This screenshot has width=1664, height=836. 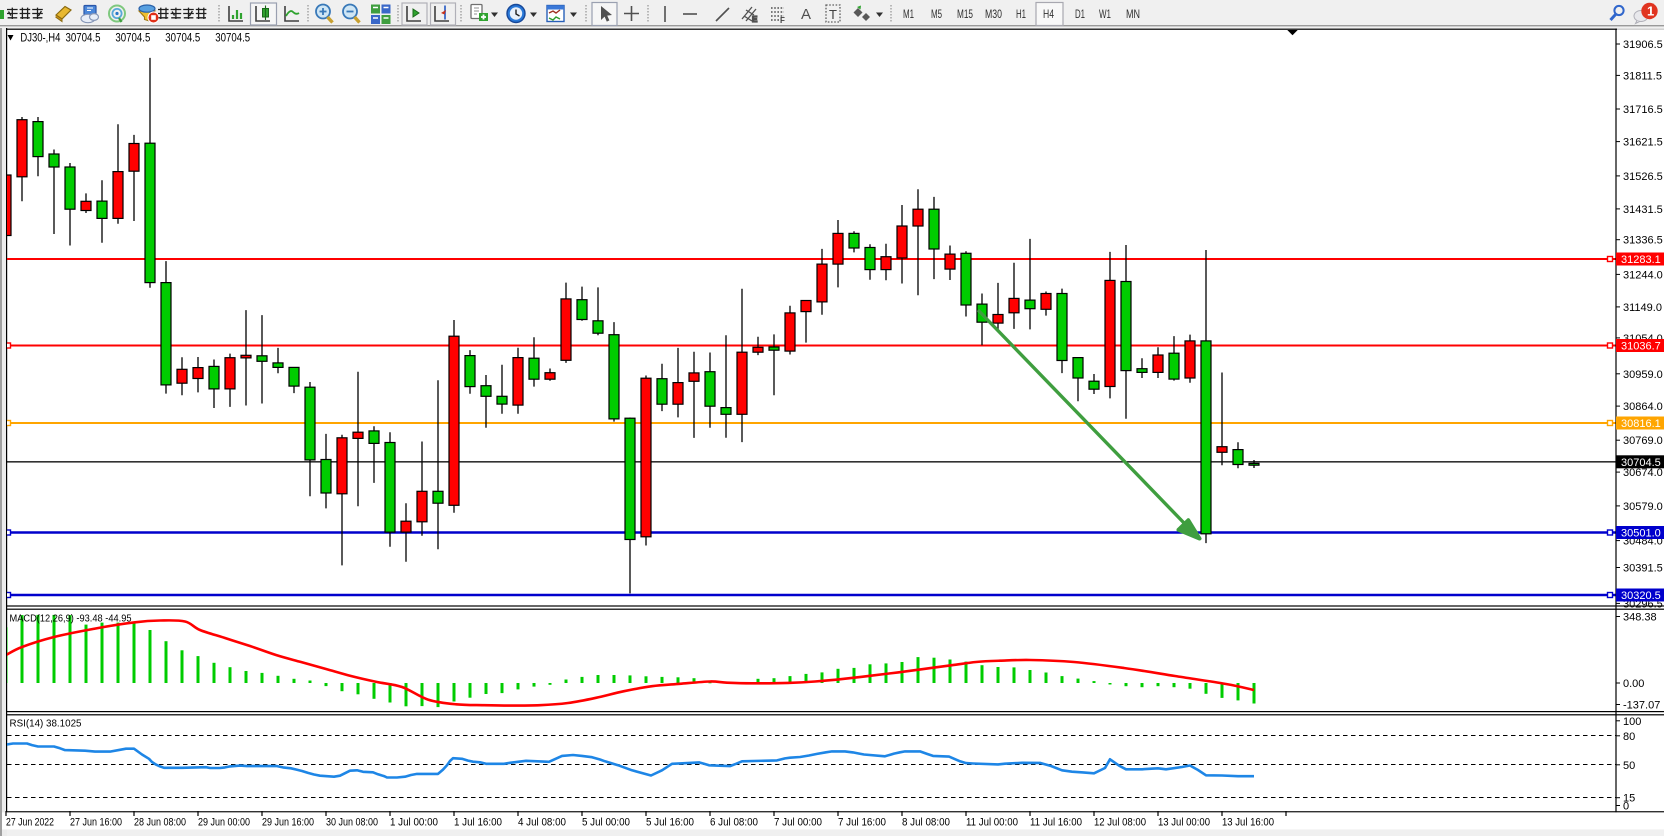 What do you see at coordinates (1650, 11) in the screenshot?
I see `svg-text: 1` at bounding box center [1650, 11].